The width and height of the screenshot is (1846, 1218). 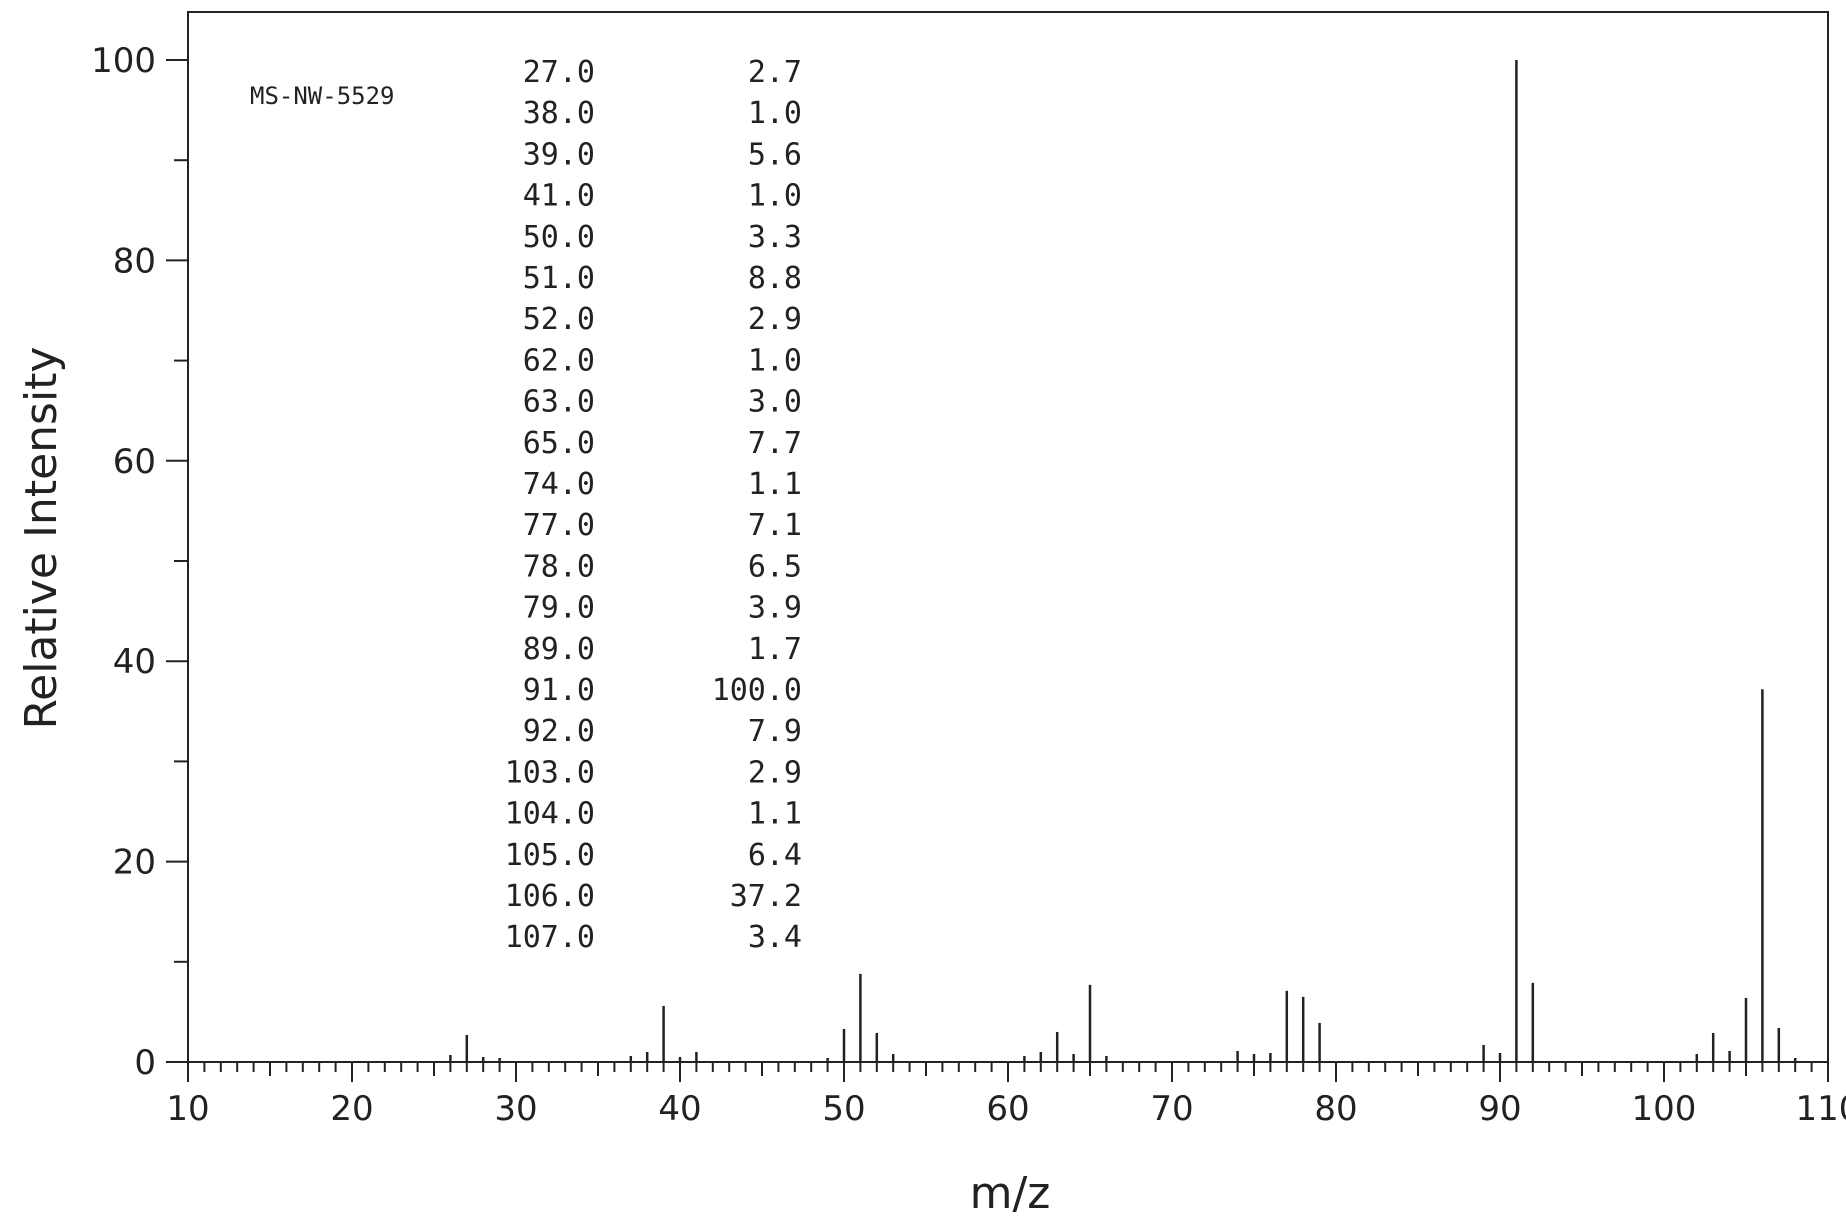 I want to click on peak-table-intensity: 6.4, so click(x=775, y=855).